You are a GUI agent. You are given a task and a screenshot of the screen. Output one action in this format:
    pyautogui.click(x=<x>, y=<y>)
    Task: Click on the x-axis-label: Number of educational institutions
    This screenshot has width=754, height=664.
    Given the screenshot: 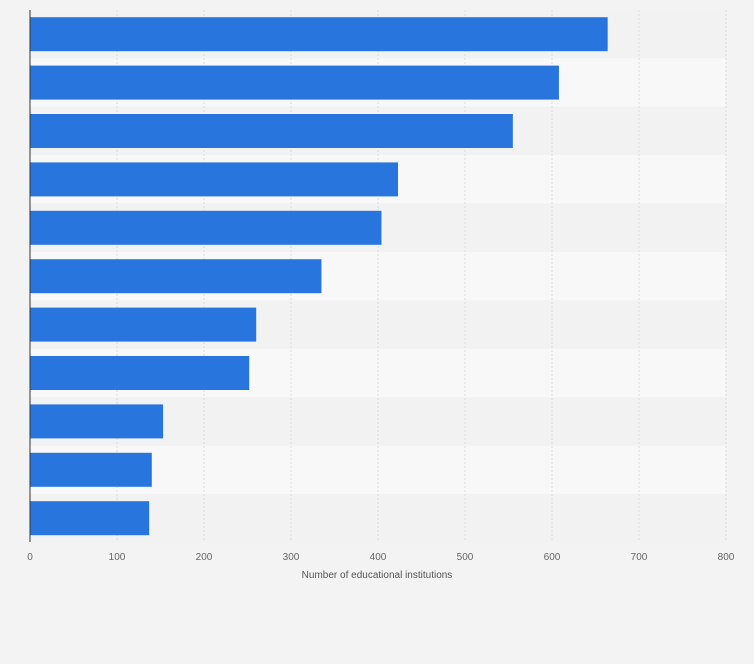 What is the action you would take?
    pyautogui.click(x=377, y=575)
    